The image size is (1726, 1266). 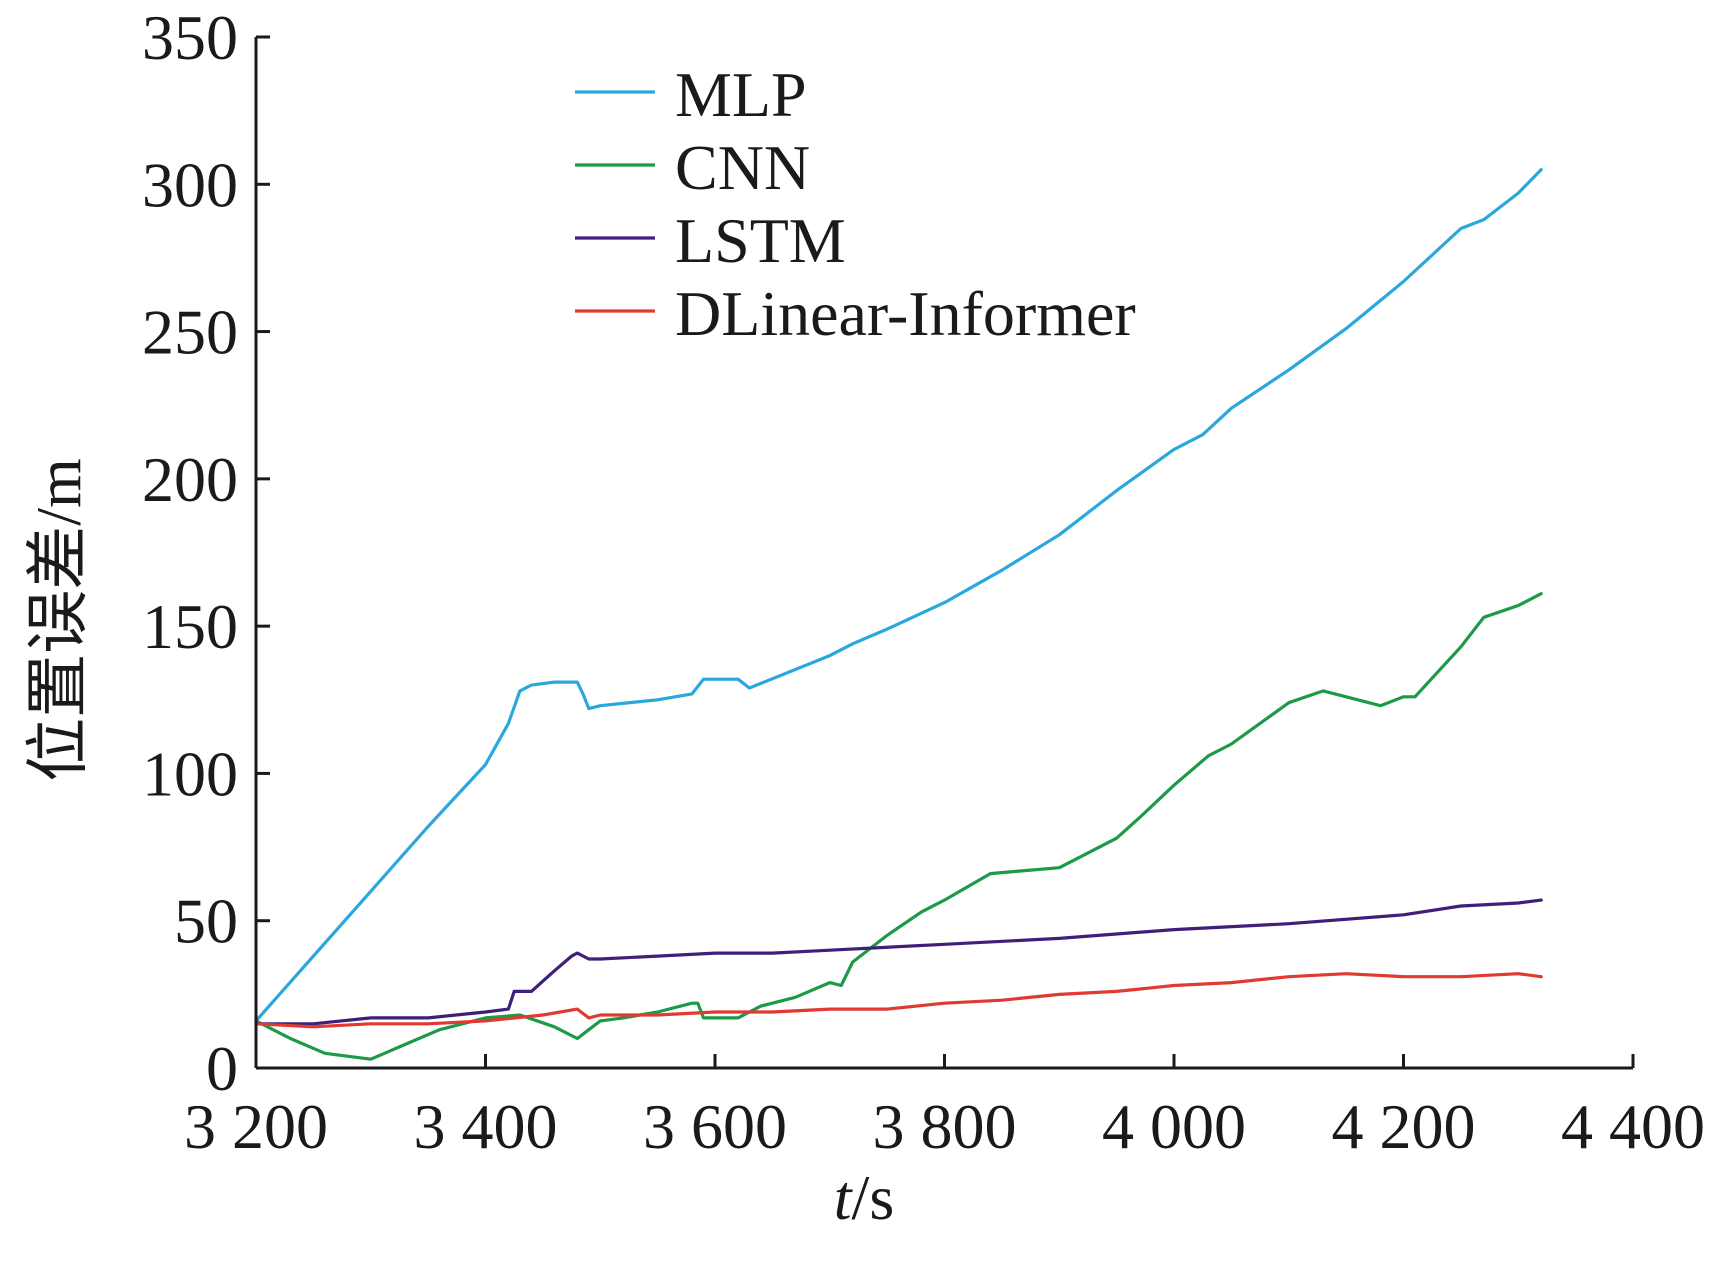 I want to click on x-tick-label: 3 200, so click(x=256, y=1126).